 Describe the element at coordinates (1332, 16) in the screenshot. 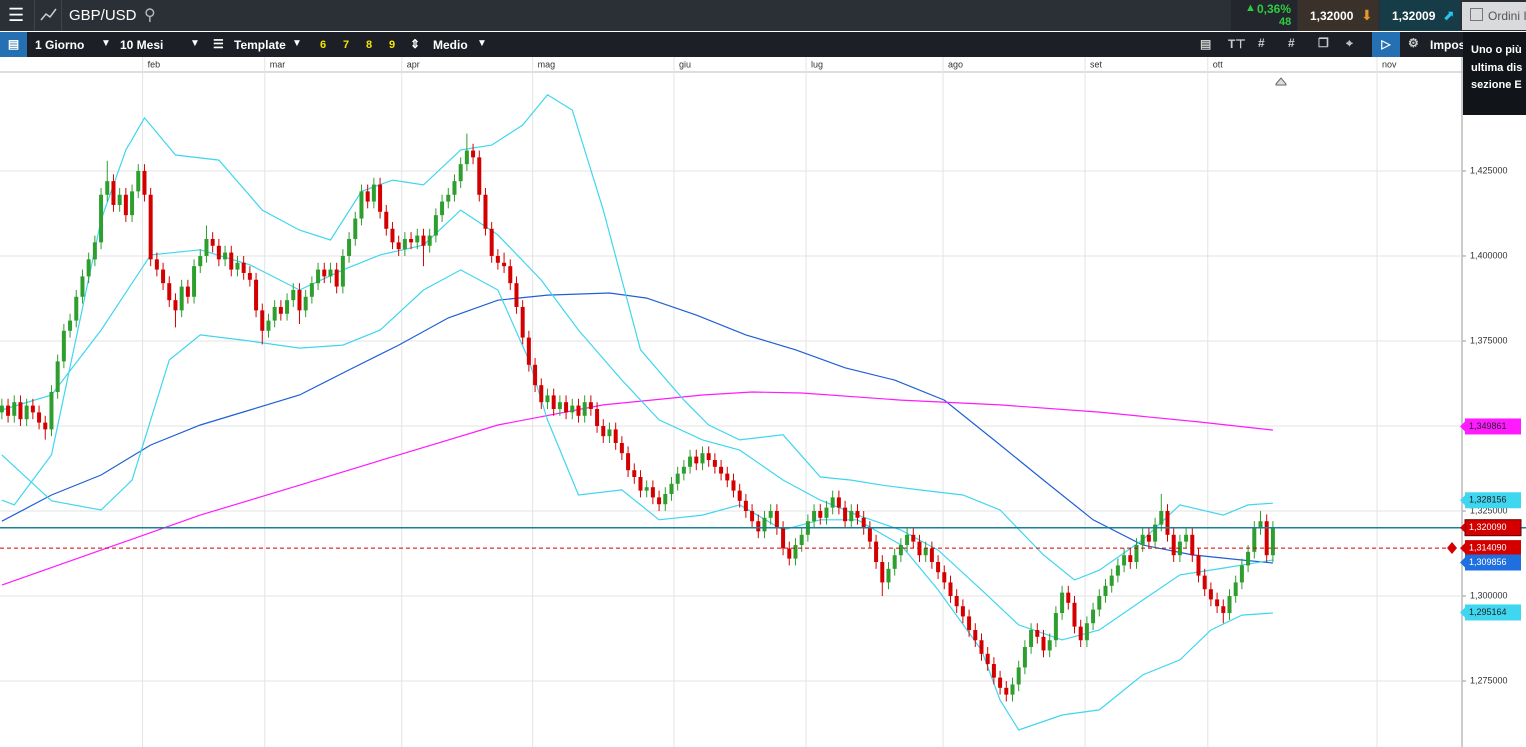

I see `bid: 1,32000` at that location.